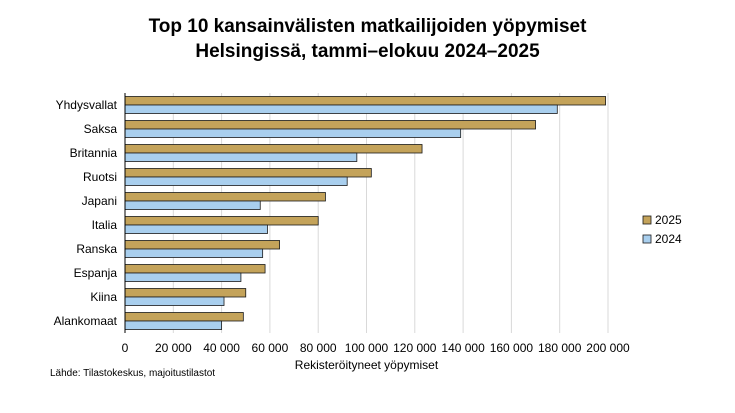 This screenshot has width=735, height=413. I want to click on bar-2025-italia, so click(221, 221).